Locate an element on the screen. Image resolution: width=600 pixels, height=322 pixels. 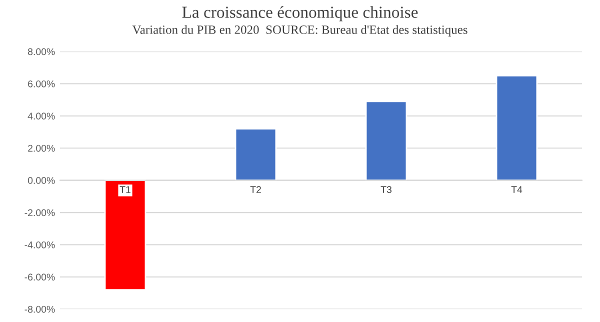
x-tick-label: T3 is located at coordinates (386, 190).